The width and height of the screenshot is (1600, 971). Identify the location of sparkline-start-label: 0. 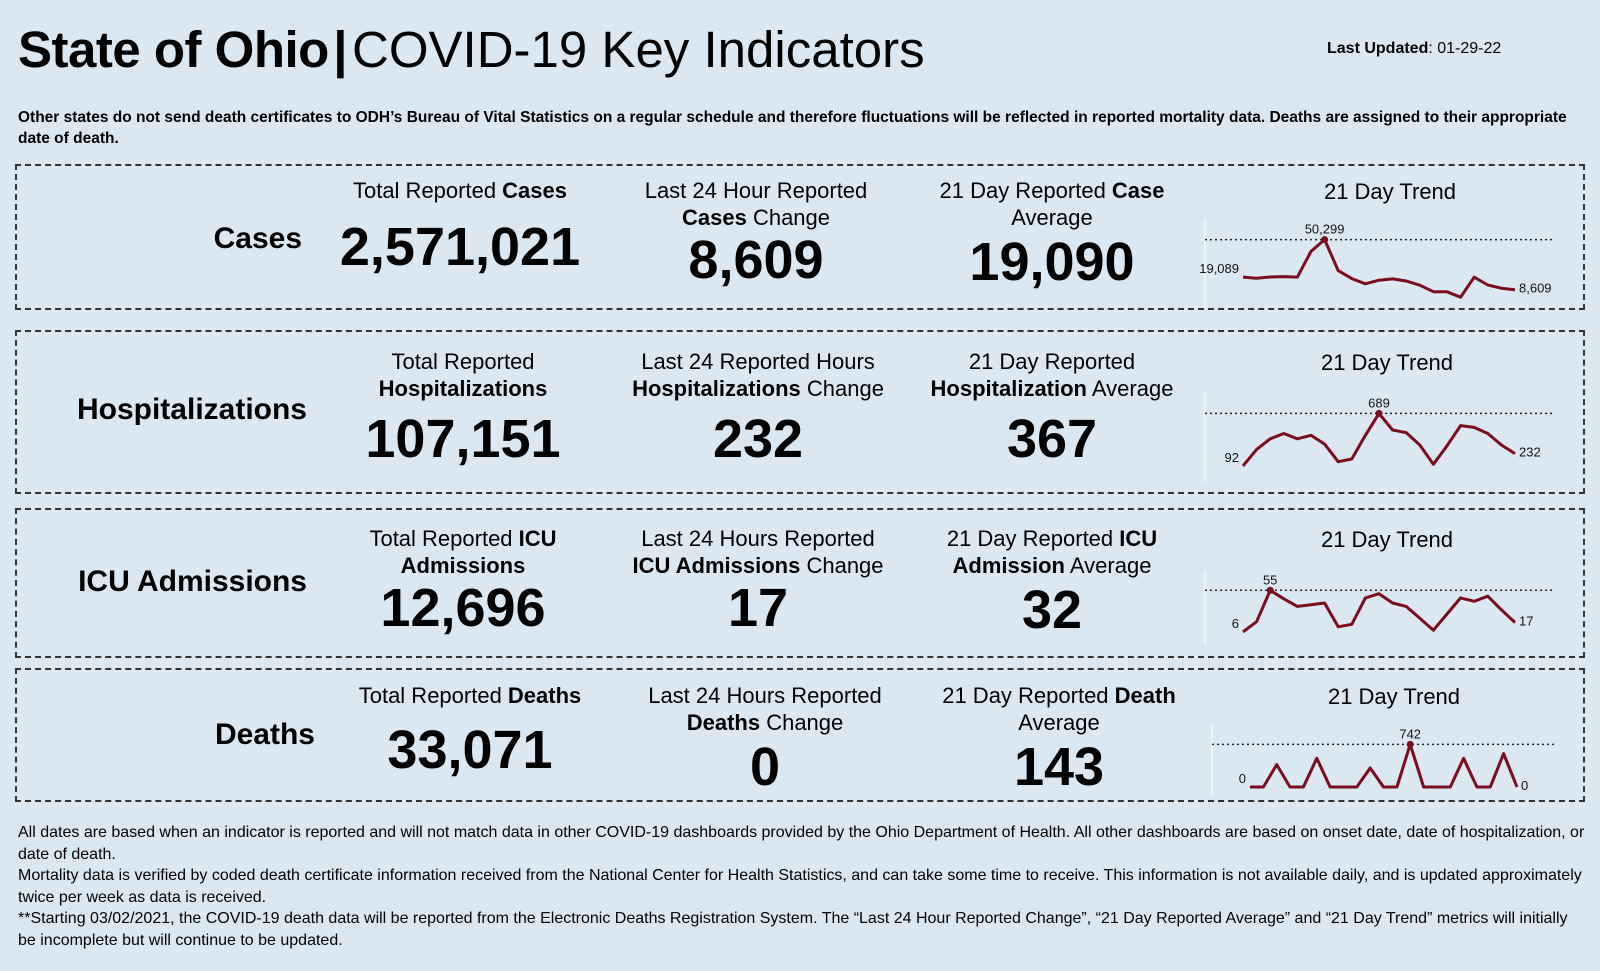
(1242, 778).